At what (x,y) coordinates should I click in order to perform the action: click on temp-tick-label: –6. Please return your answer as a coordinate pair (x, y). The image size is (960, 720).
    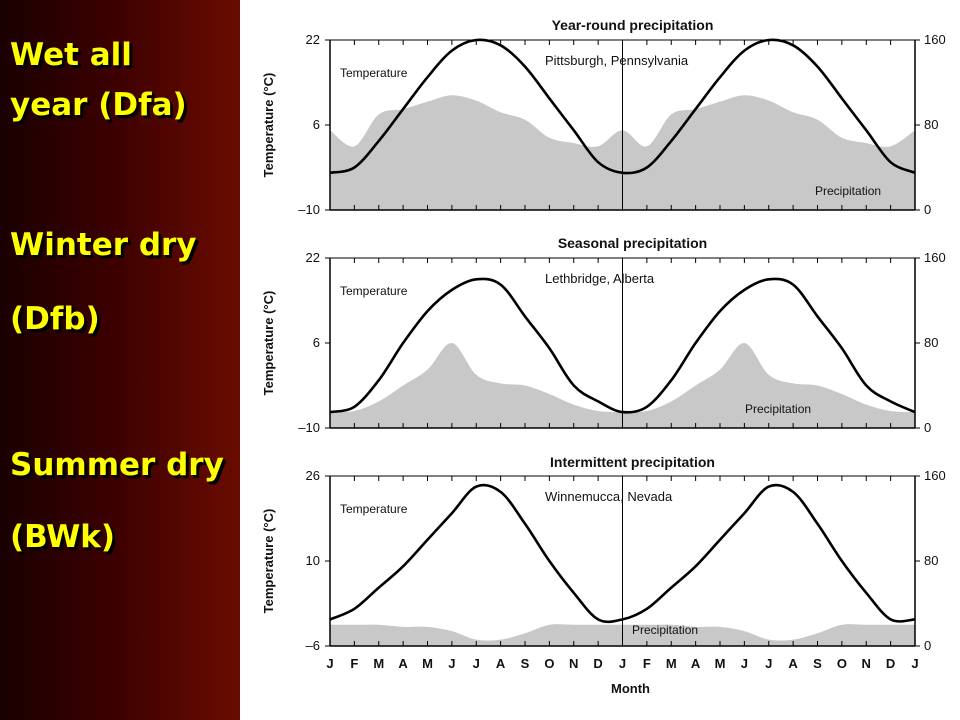
    Looking at the image, I should click on (313, 645).